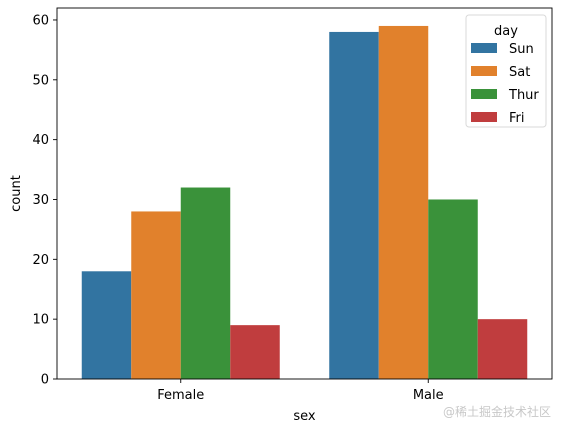 The width and height of the screenshot is (562, 432). What do you see at coordinates (40, 140) in the screenshot?
I see `y-tick-label-40: 40` at bounding box center [40, 140].